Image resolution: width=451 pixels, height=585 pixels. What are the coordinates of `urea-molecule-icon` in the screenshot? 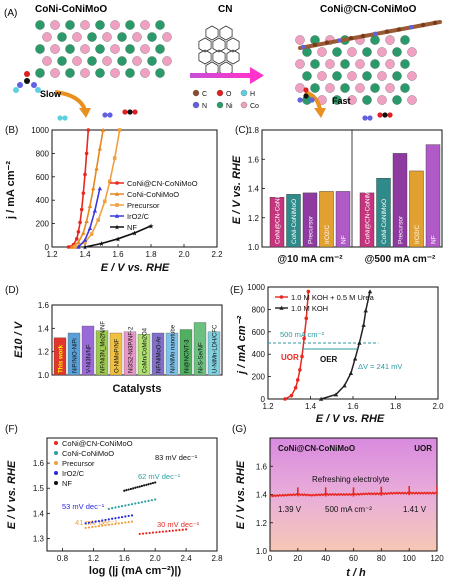 It's located at (27, 82).